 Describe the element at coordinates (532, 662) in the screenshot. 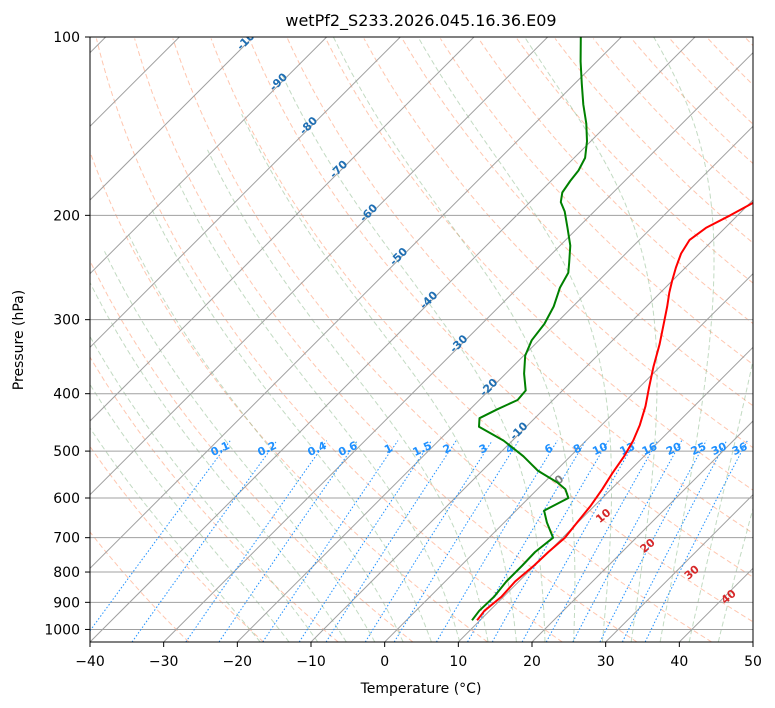

I see `x-tick-label: 20` at that location.